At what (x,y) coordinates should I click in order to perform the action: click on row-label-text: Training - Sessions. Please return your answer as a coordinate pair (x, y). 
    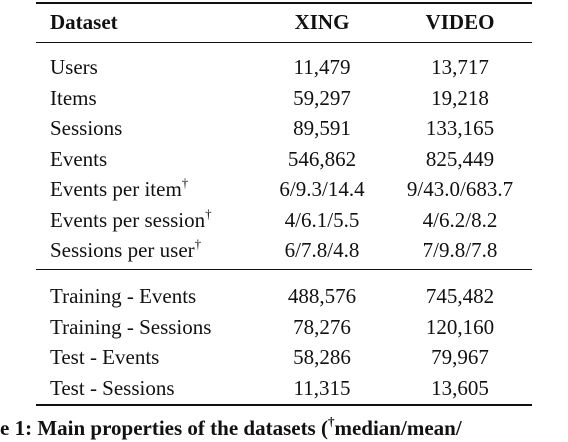
    Looking at the image, I should click on (131, 326).